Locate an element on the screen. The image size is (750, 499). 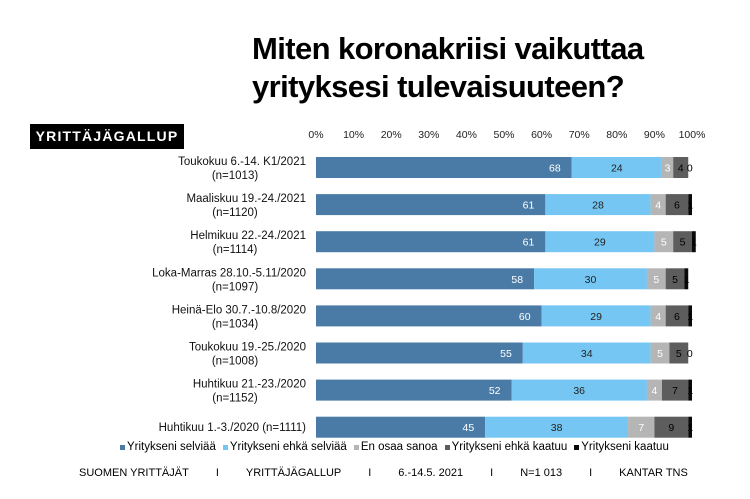
legend-item: Yritykseni selviää is located at coordinates (168, 447).